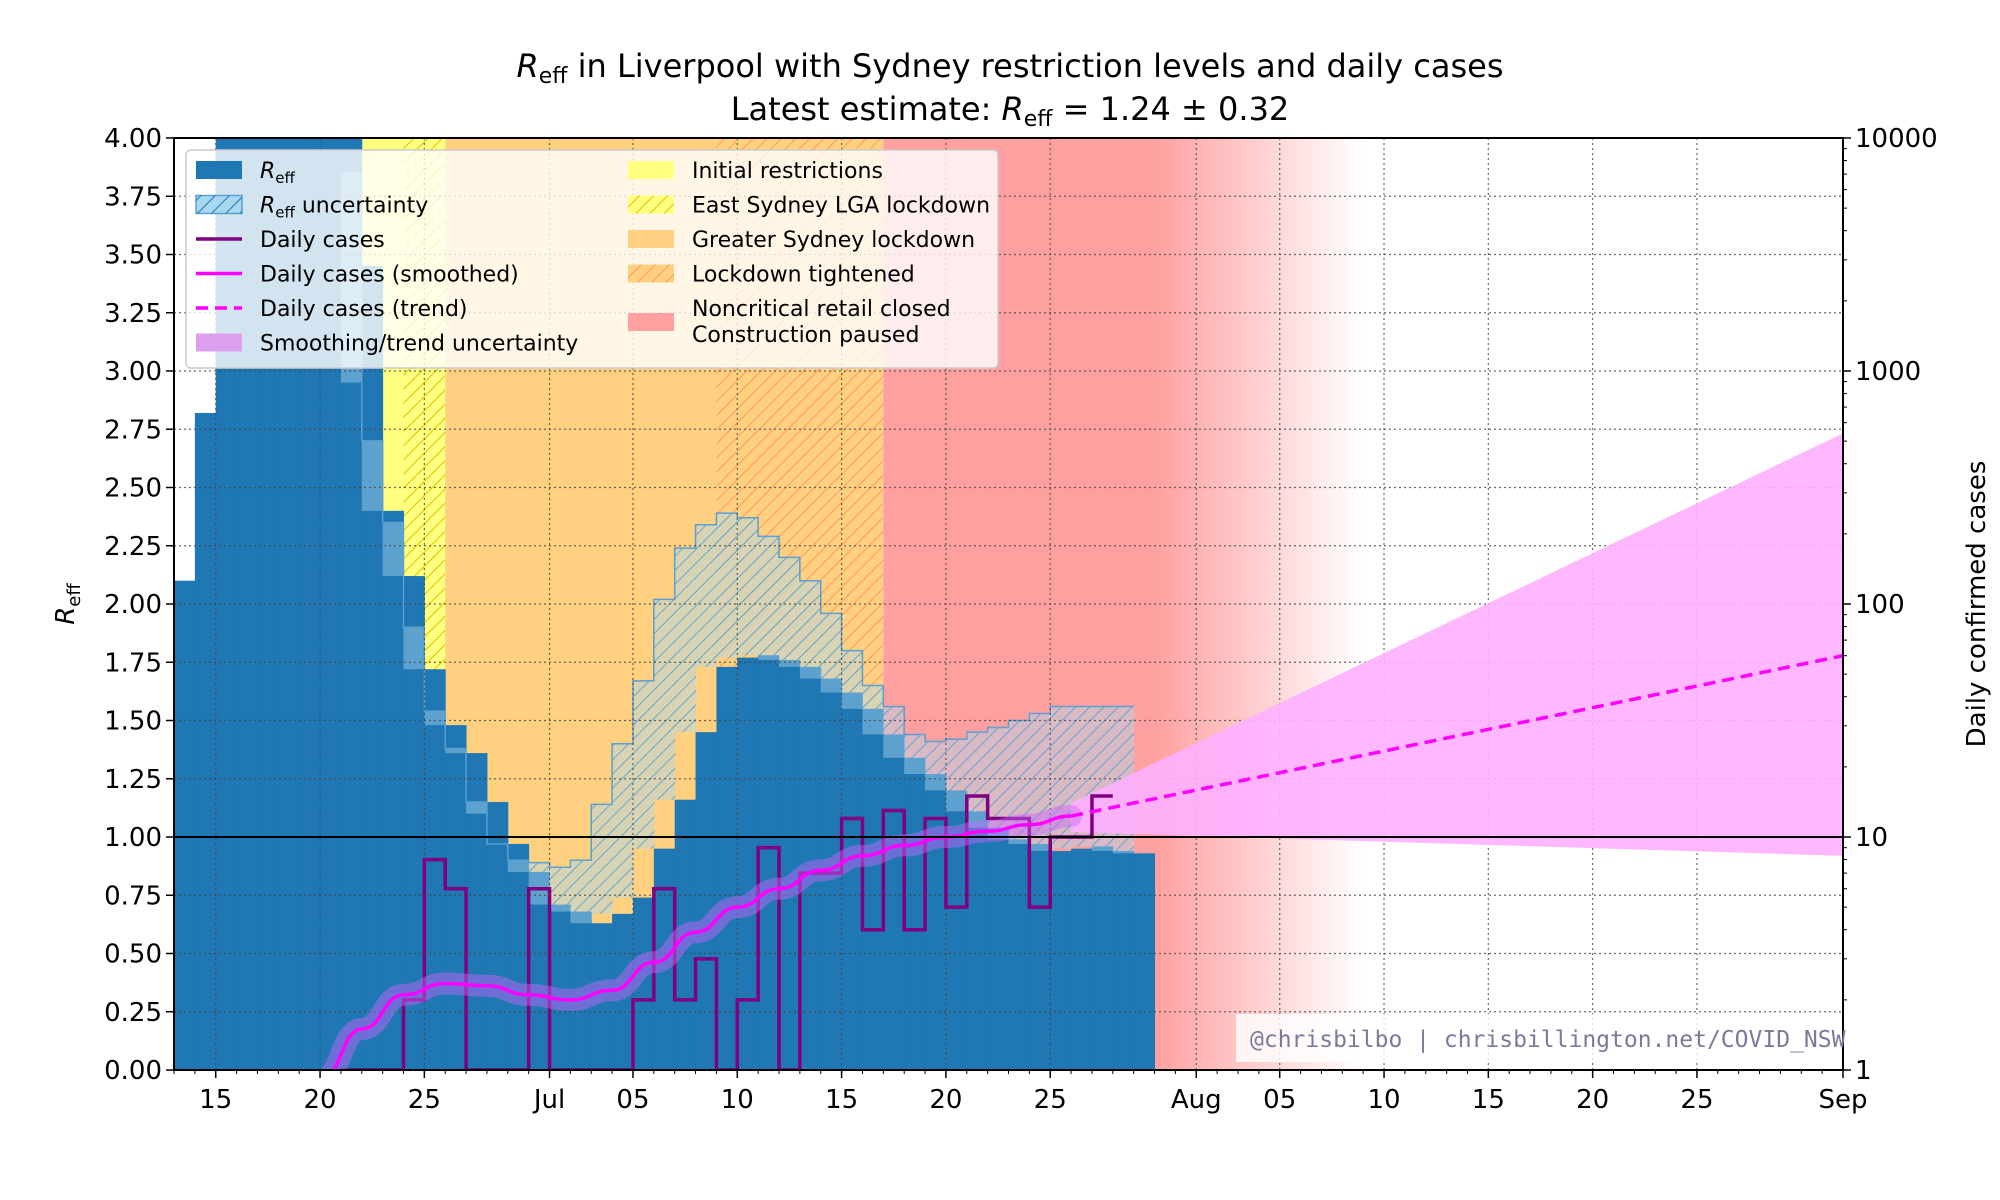 The width and height of the screenshot is (2000, 1200). Describe the element at coordinates (133, 896) in the screenshot. I see `y-tick-label: 0.75` at that location.